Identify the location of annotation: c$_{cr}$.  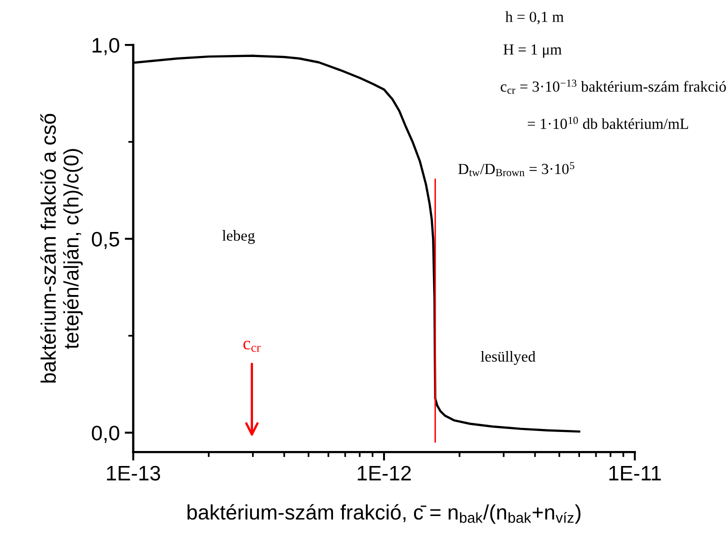
(252, 346).